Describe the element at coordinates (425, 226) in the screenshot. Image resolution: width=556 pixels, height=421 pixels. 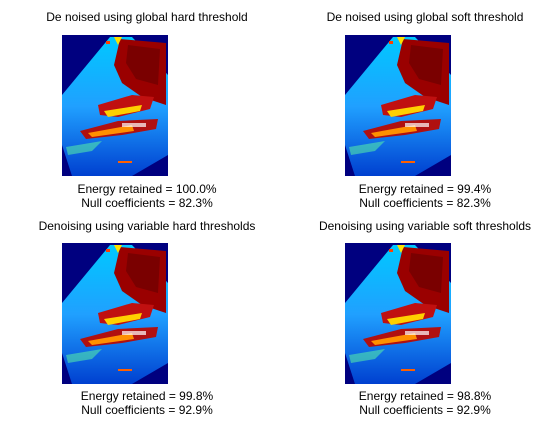
I see `panel-title: Denoising using variable soft thresholds` at that location.